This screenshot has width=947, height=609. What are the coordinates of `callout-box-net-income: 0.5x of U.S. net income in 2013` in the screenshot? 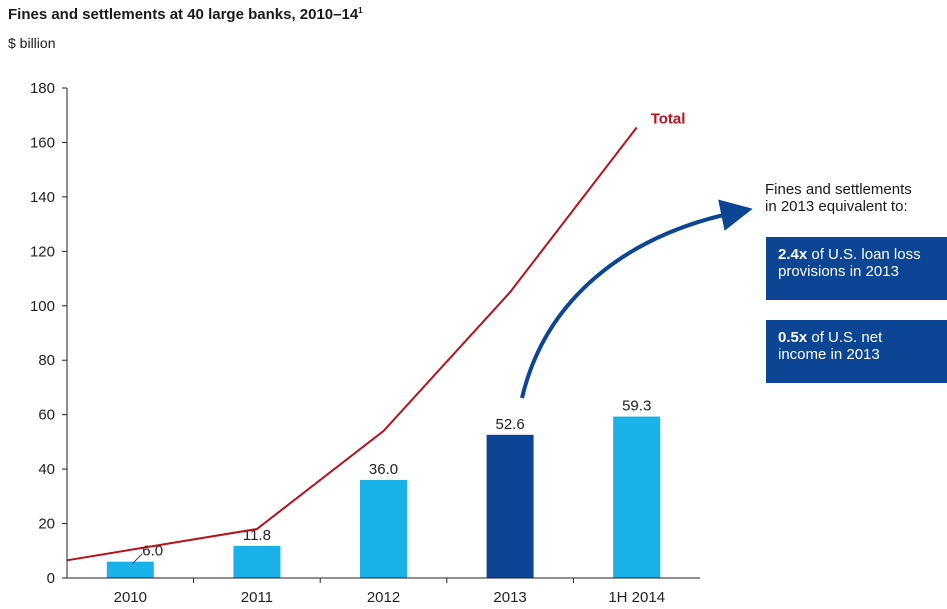 It's located at (856, 351).